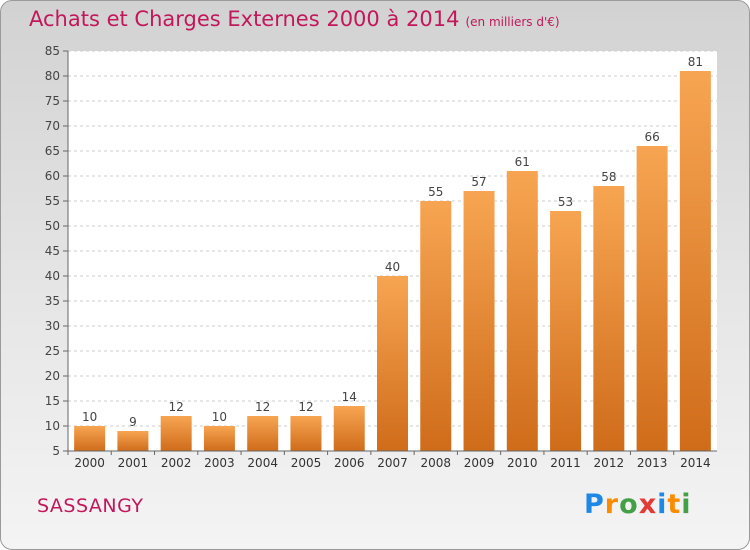  Describe the element at coordinates (522, 463) in the screenshot. I see `x-tick-label: 2010` at that location.